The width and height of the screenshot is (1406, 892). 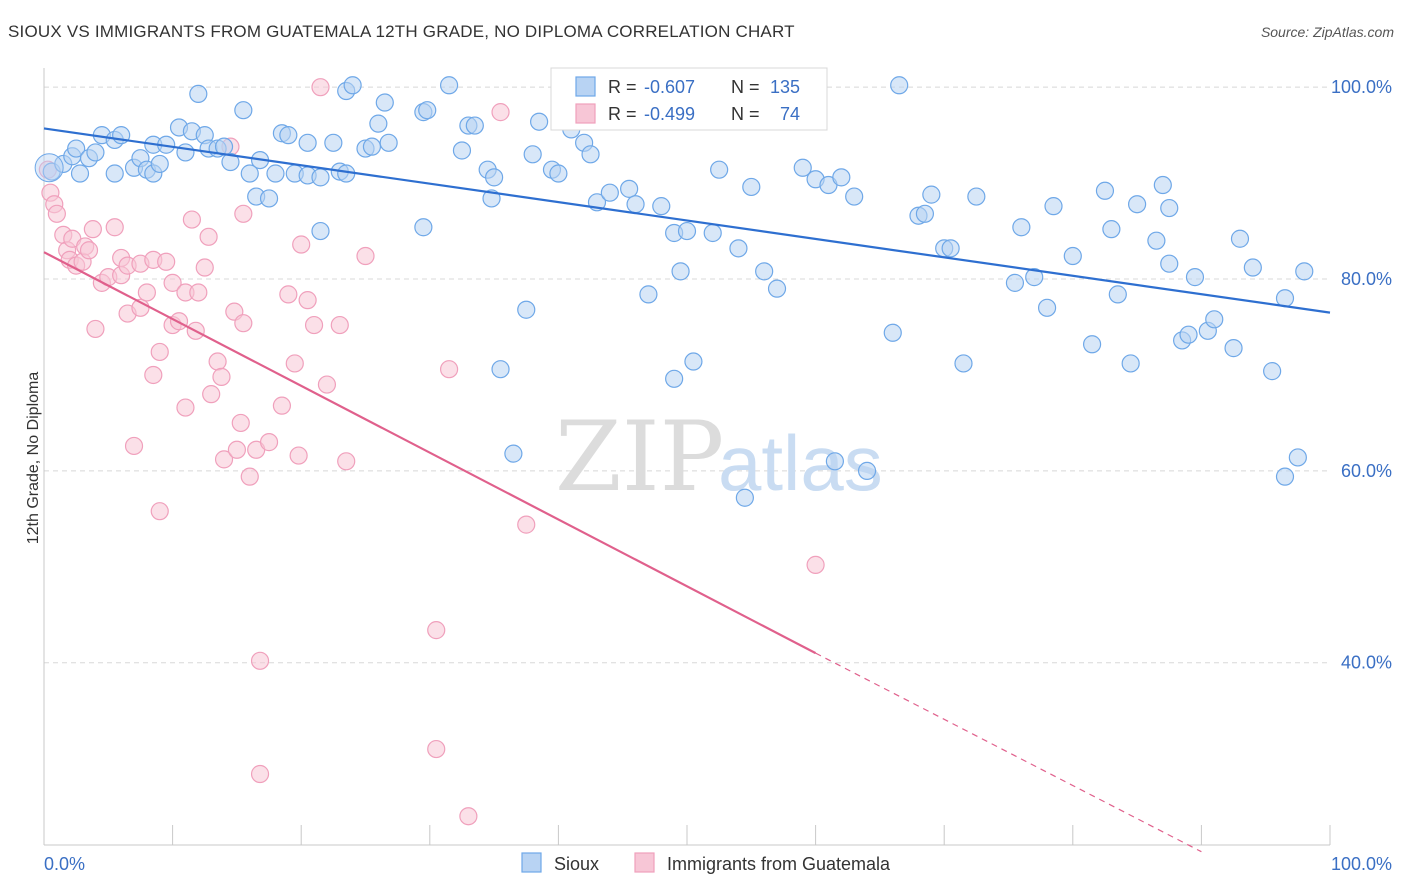 What do you see at coordinates (1366, 471) in the screenshot?
I see `y-tick-label-60: 60.0%` at bounding box center [1366, 471].